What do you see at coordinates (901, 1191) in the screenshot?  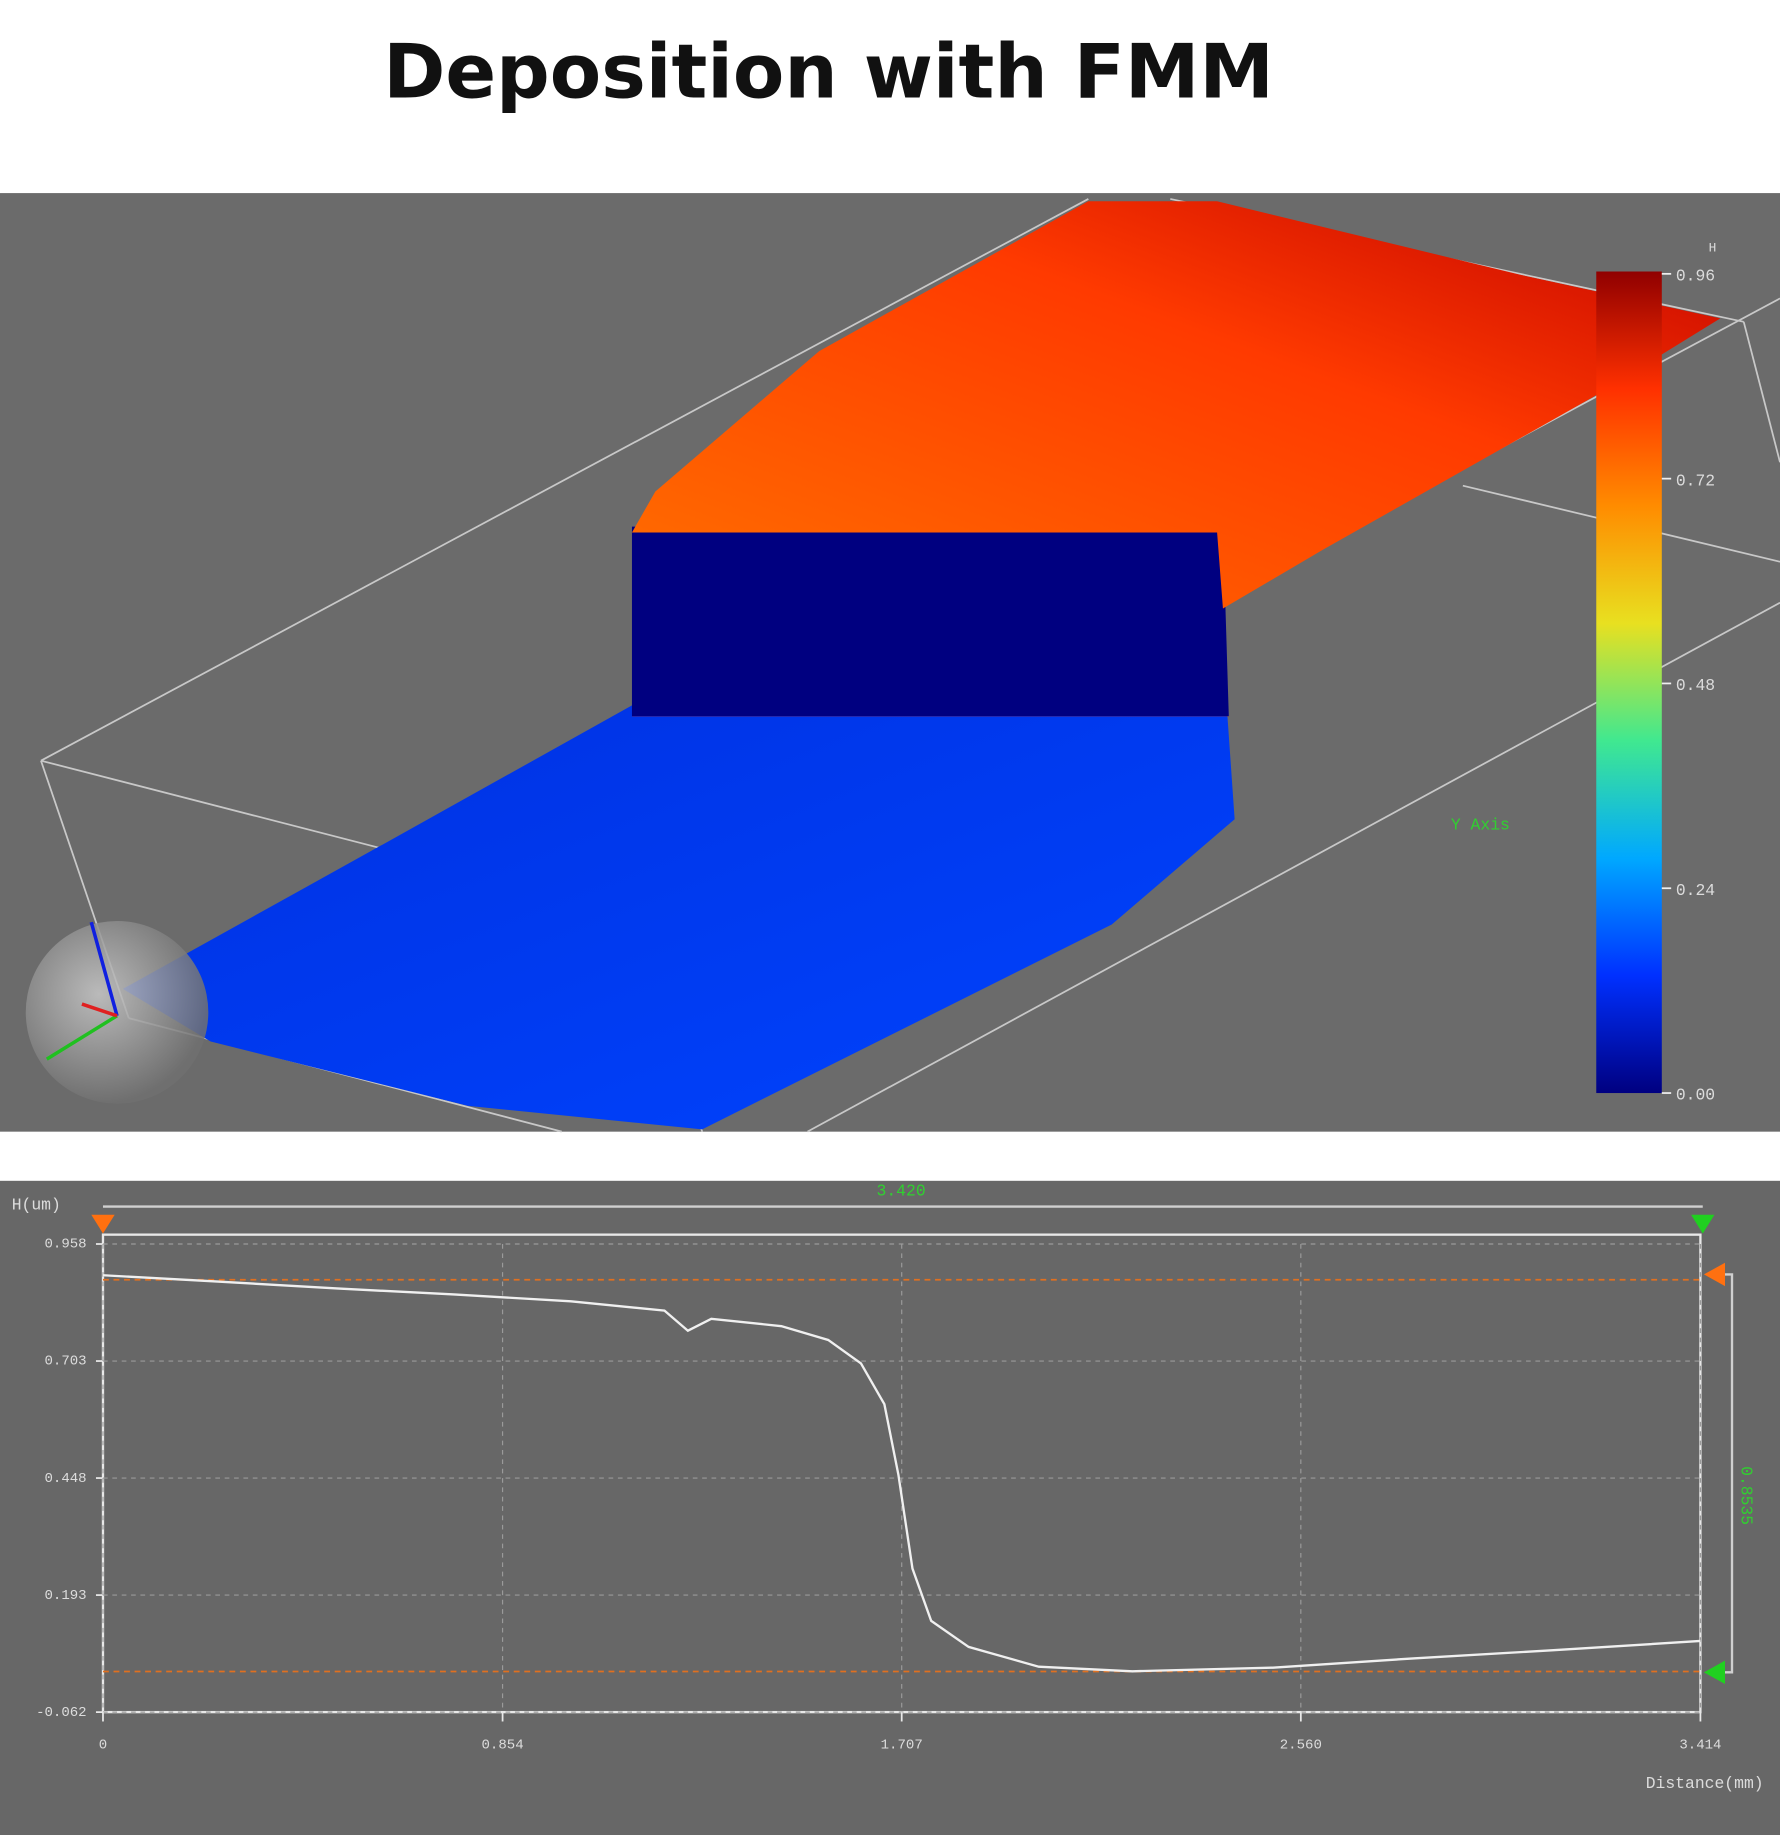 I see `width-annotation: 3.420` at bounding box center [901, 1191].